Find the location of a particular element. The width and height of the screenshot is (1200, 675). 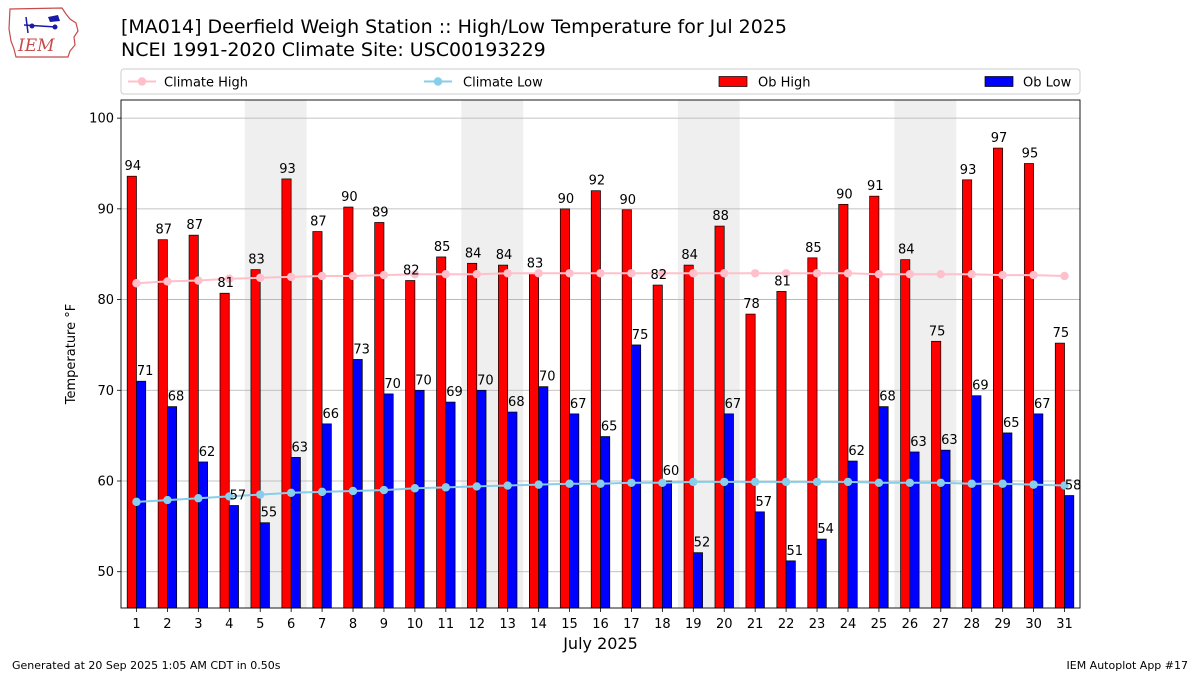

x-tick-label: 9 is located at coordinates (384, 624).